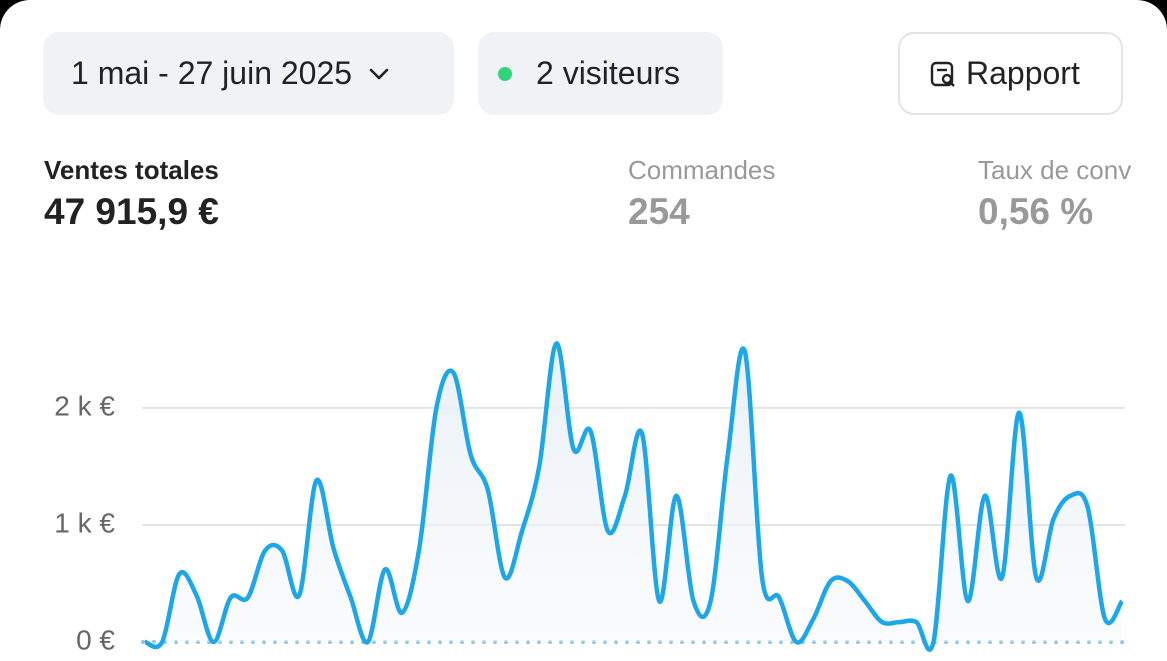 The height and width of the screenshot is (661, 1167). I want to click on chevron, so click(379, 73).